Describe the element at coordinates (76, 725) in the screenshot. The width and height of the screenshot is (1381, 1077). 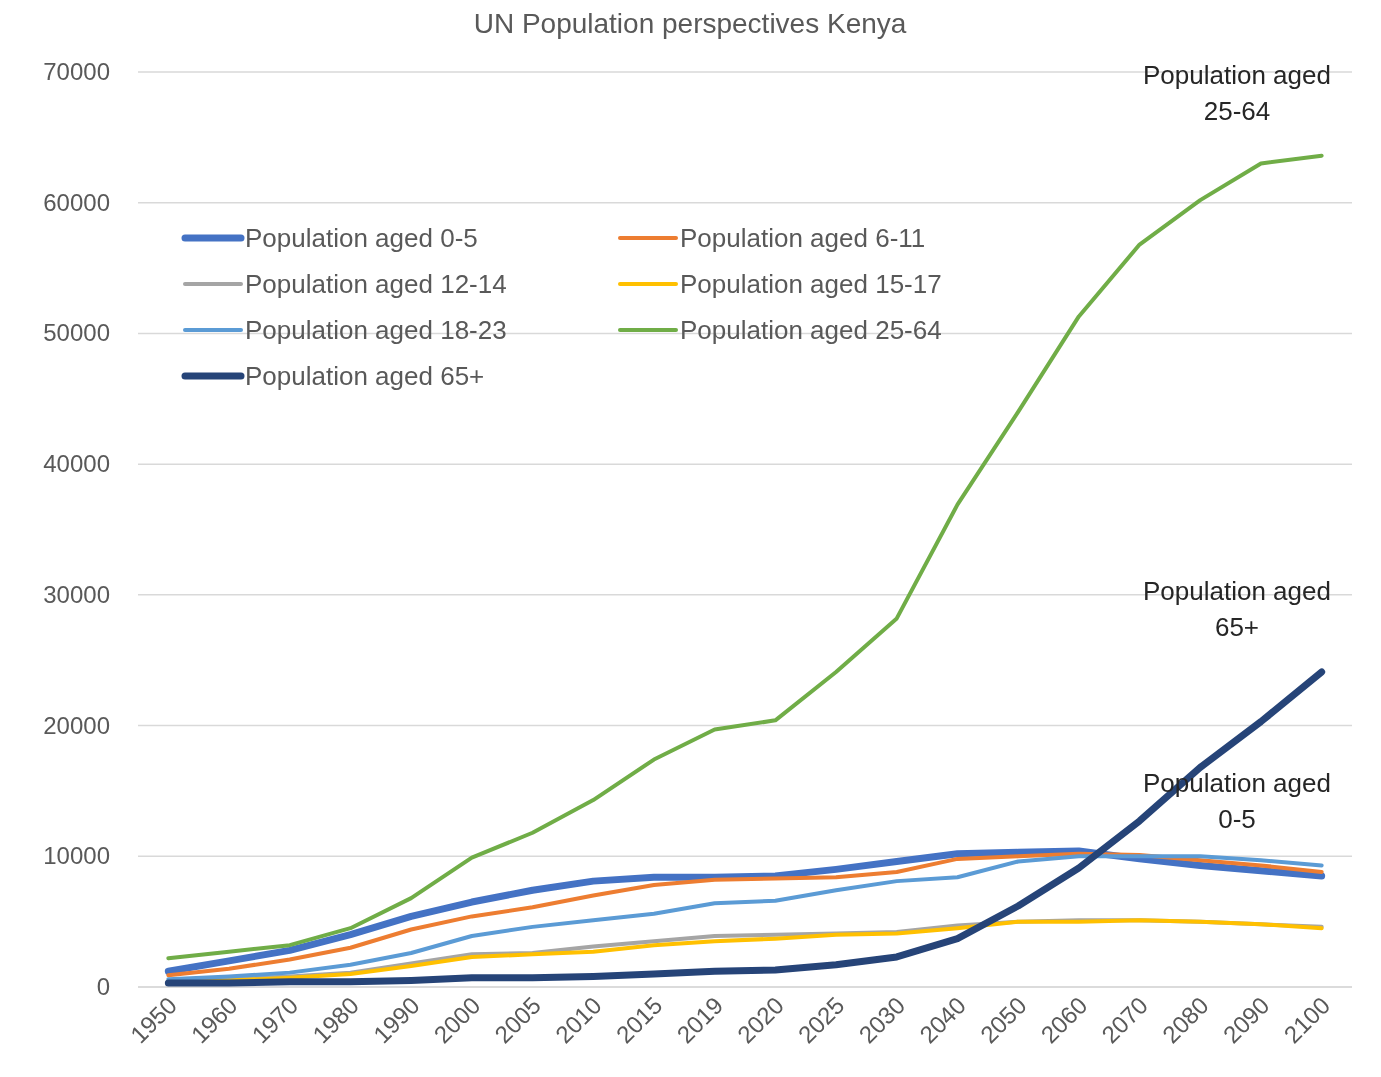
I see `y-tick-label: 20000` at that location.